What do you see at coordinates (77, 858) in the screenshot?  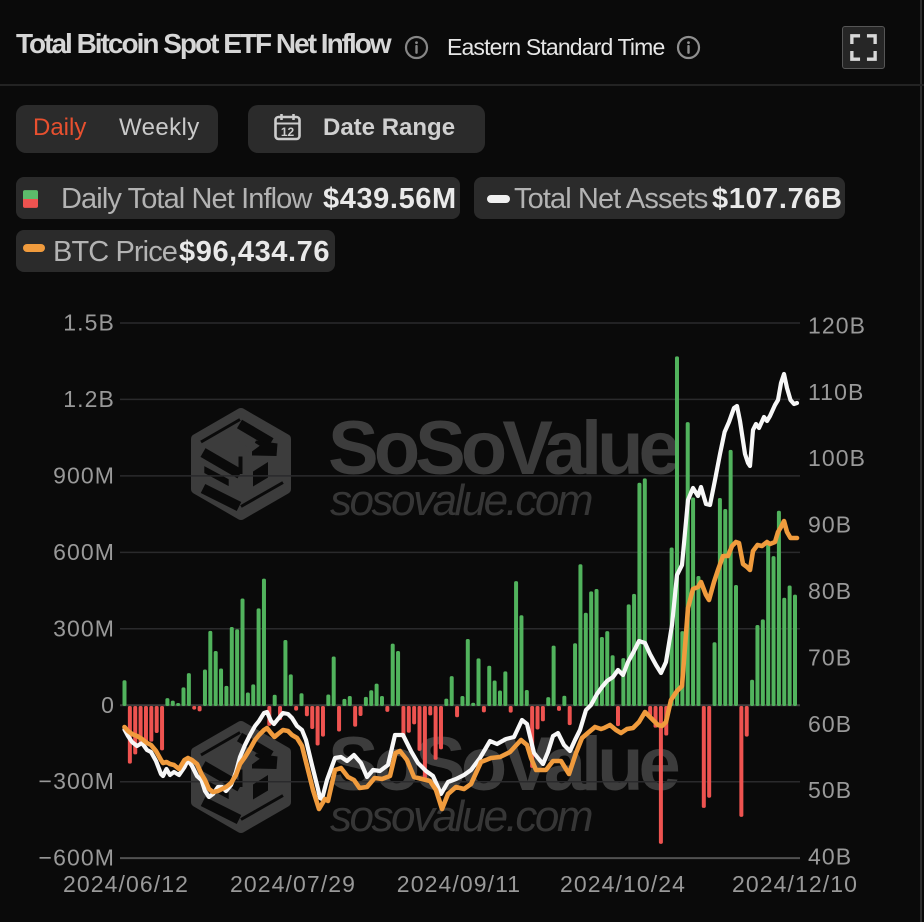 I see `svg-text: −600M` at bounding box center [77, 858].